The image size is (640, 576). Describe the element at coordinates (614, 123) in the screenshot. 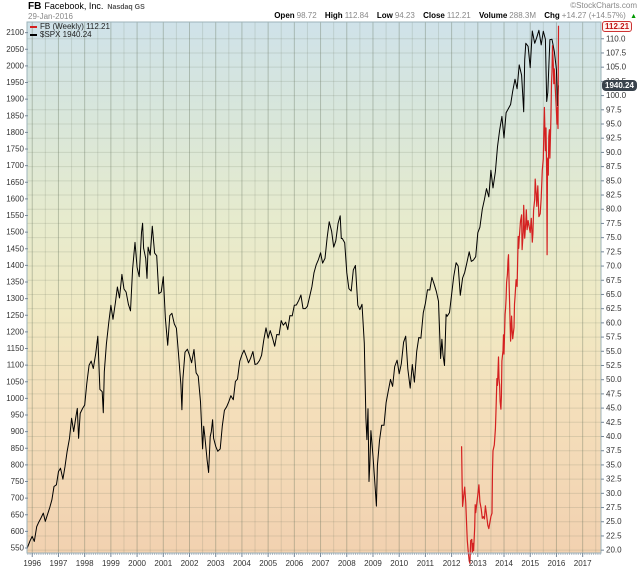

I see `right-axis-tick-label: 95.0` at that location.